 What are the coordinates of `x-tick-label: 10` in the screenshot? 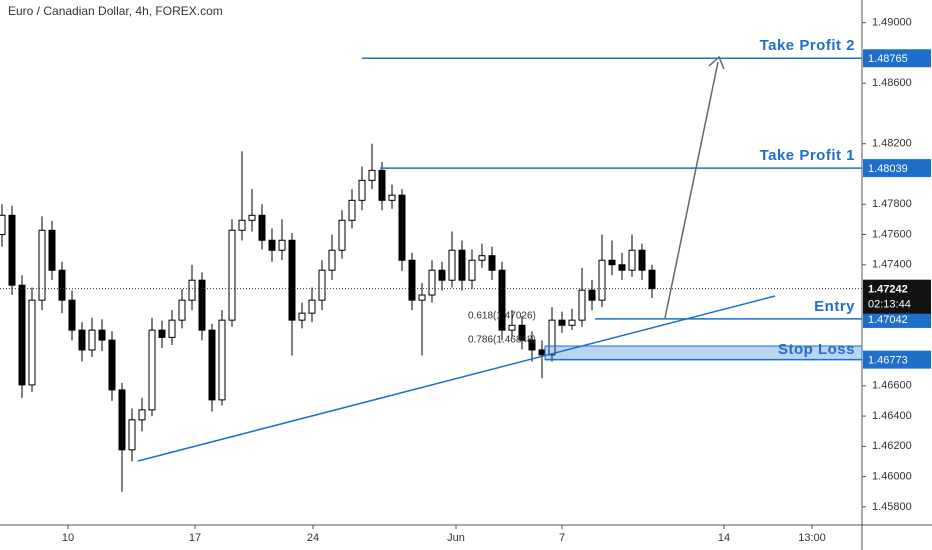 It's located at (68, 538).